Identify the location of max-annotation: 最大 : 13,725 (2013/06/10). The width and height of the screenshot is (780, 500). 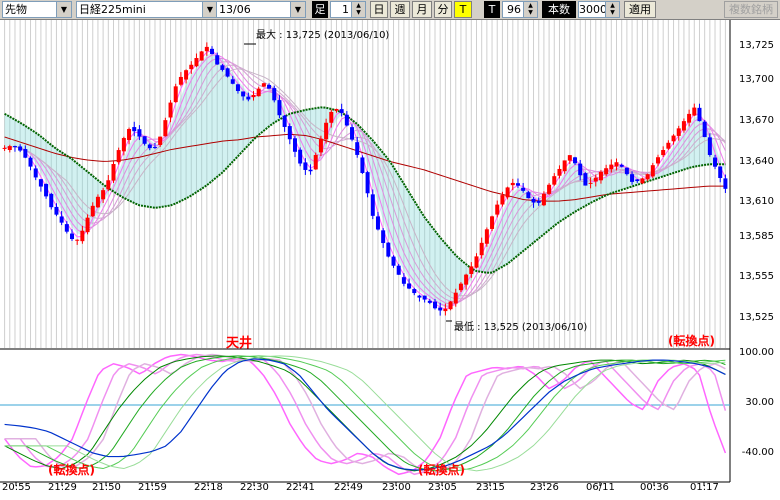
(323, 35).